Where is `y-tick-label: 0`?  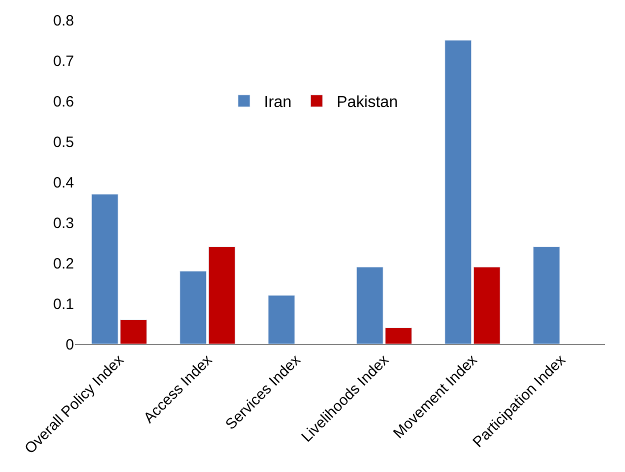 y-tick-label: 0 is located at coordinates (70, 345).